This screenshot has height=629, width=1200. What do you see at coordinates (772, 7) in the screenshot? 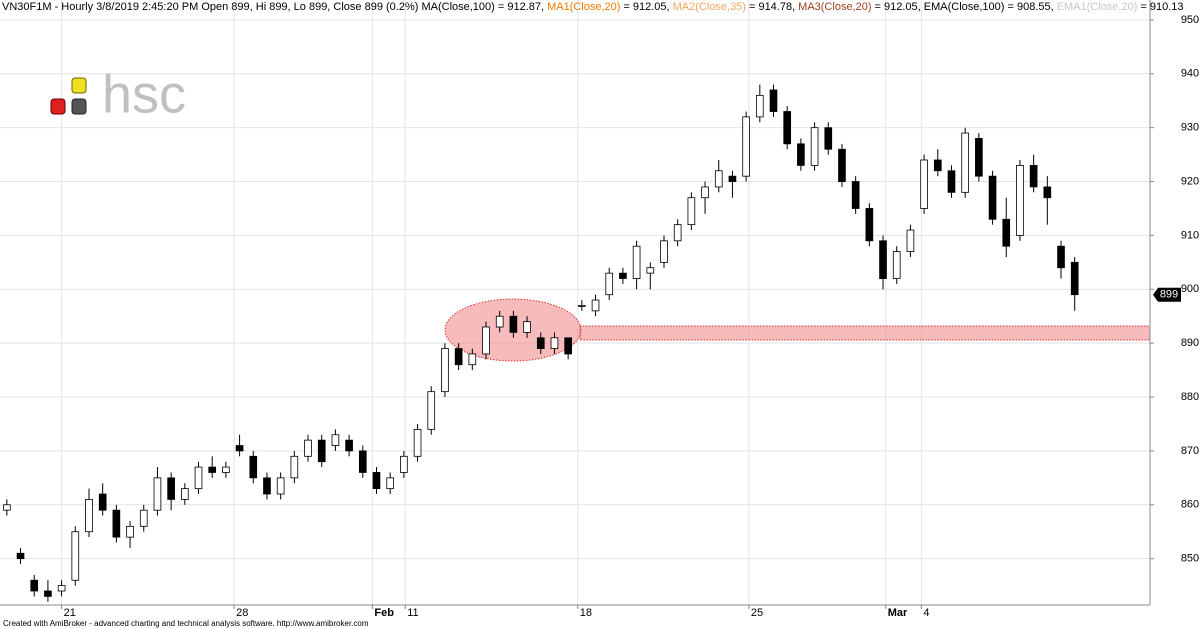
I see `header-text: = 914.78,` at bounding box center [772, 7].